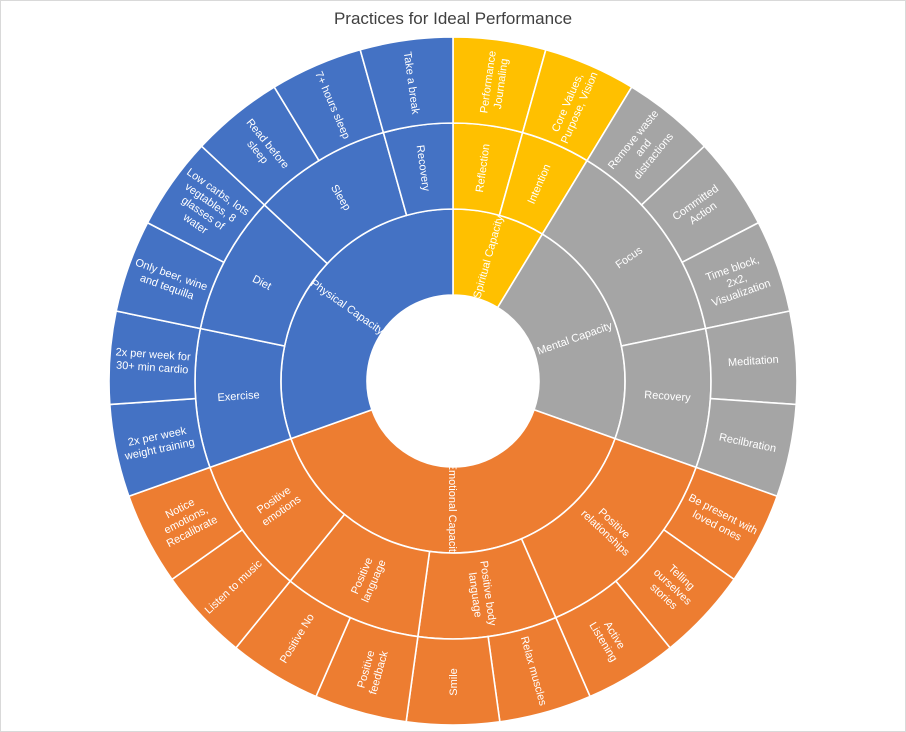 The height and width of the screenshot is (732, 906). Describe the element at coordinates (753, 361) in the screenshot. I see `segment-label-meditation: Meditation` at that location.